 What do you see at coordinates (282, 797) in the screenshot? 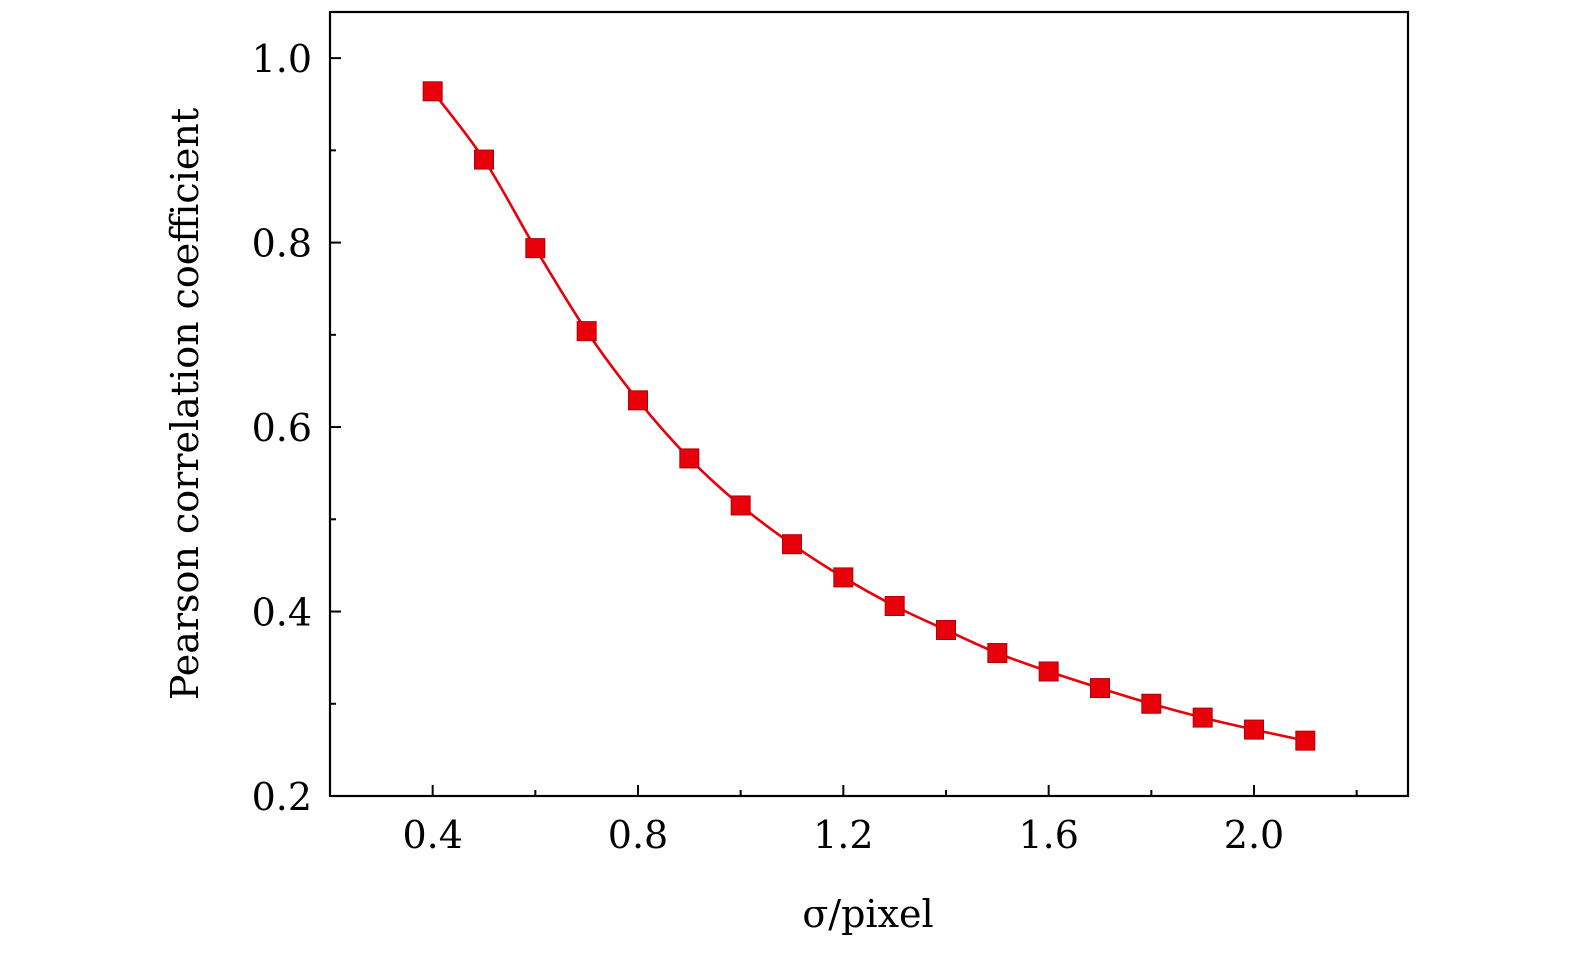
I see `y-tick-label: 0.2` at bounding box center [282, 797].